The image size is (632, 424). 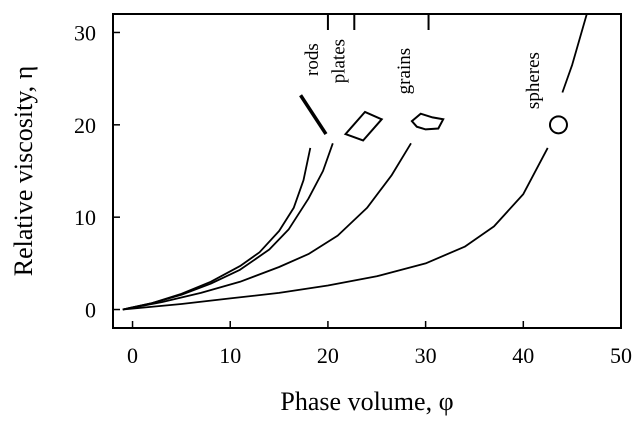 What do you see at coordinates (132, 355) in the screenshot?
I see `x-tick-label: 0` at bounding box center [132, 355].